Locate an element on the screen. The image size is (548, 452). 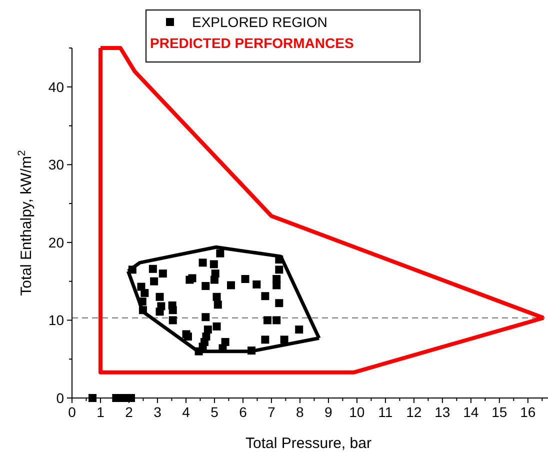
x-tick-label: 7 is located at coordinates (272, 412).